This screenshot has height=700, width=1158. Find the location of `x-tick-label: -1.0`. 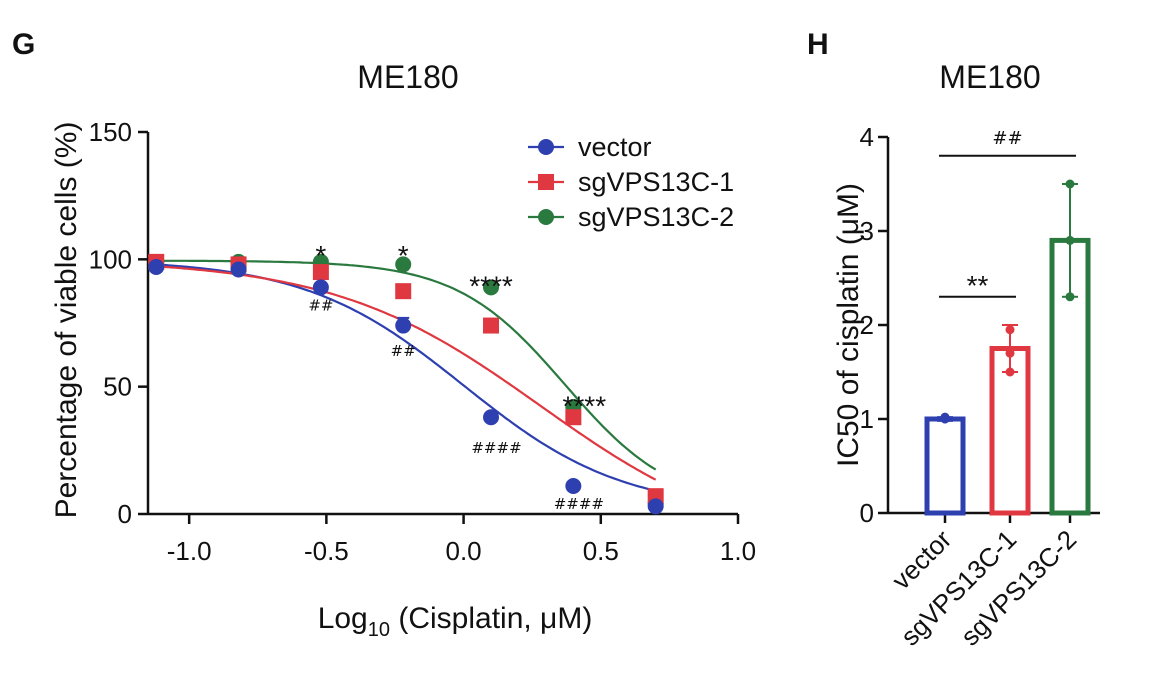

x-tick-label: -1.0 is located at coordinates (189, 551).